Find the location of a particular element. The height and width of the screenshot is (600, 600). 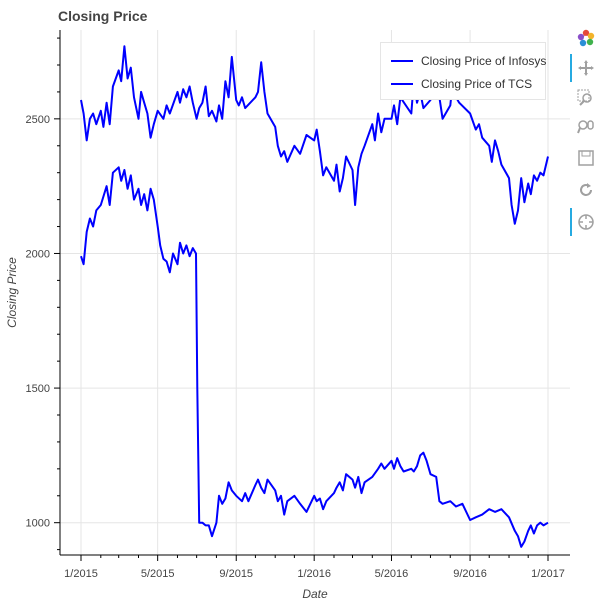

save-icon is located at coordinates (586, 158).